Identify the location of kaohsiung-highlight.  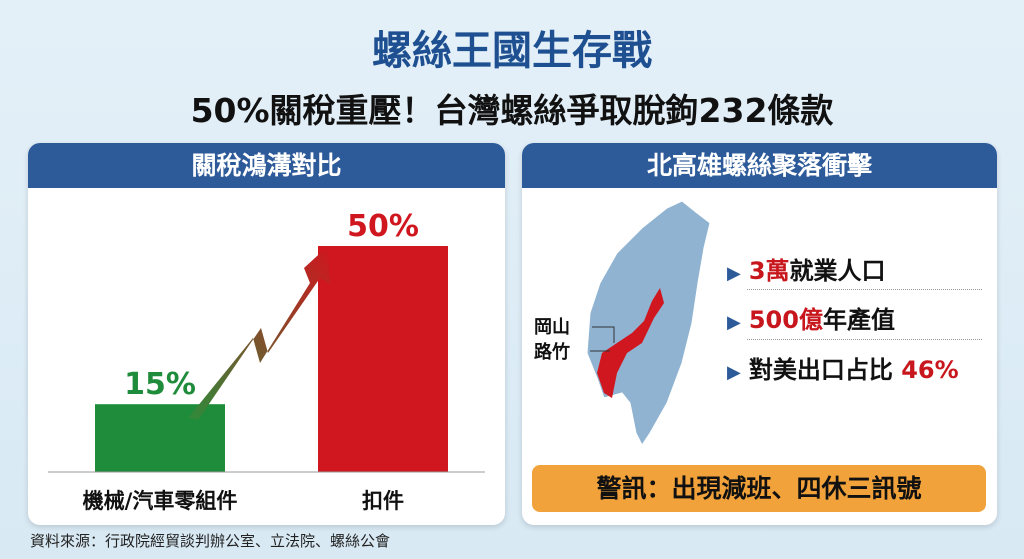
(630, 343).